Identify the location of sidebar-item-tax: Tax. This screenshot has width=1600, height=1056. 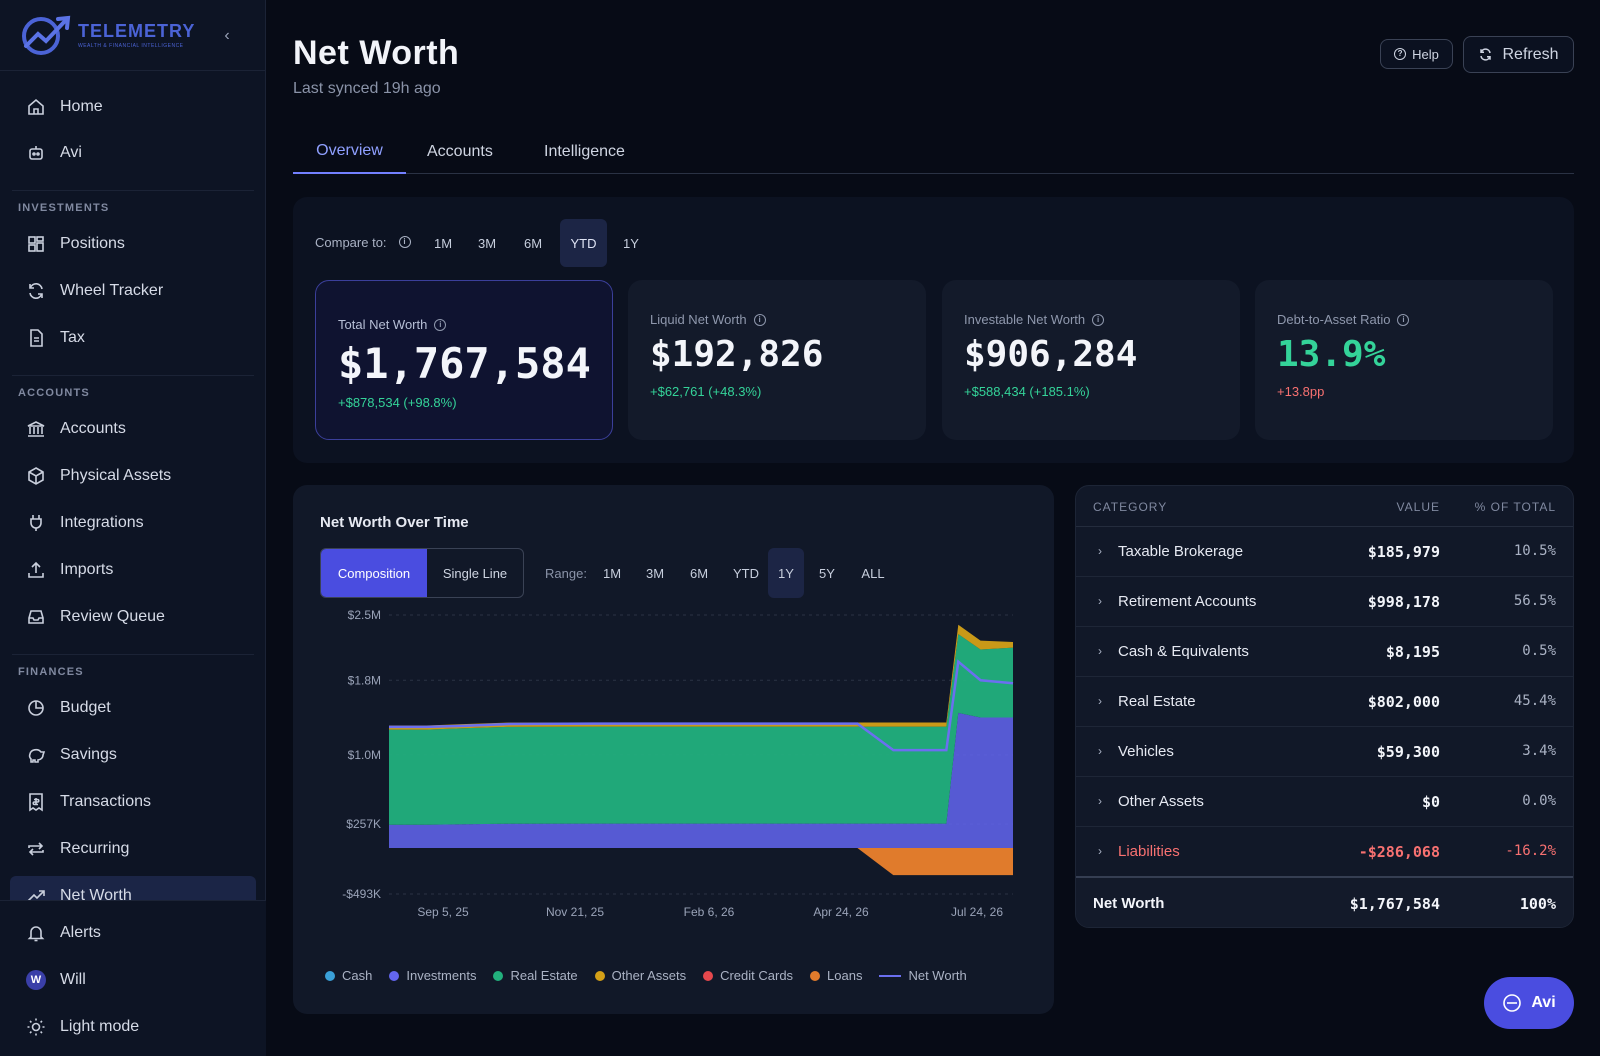
(133, 338).